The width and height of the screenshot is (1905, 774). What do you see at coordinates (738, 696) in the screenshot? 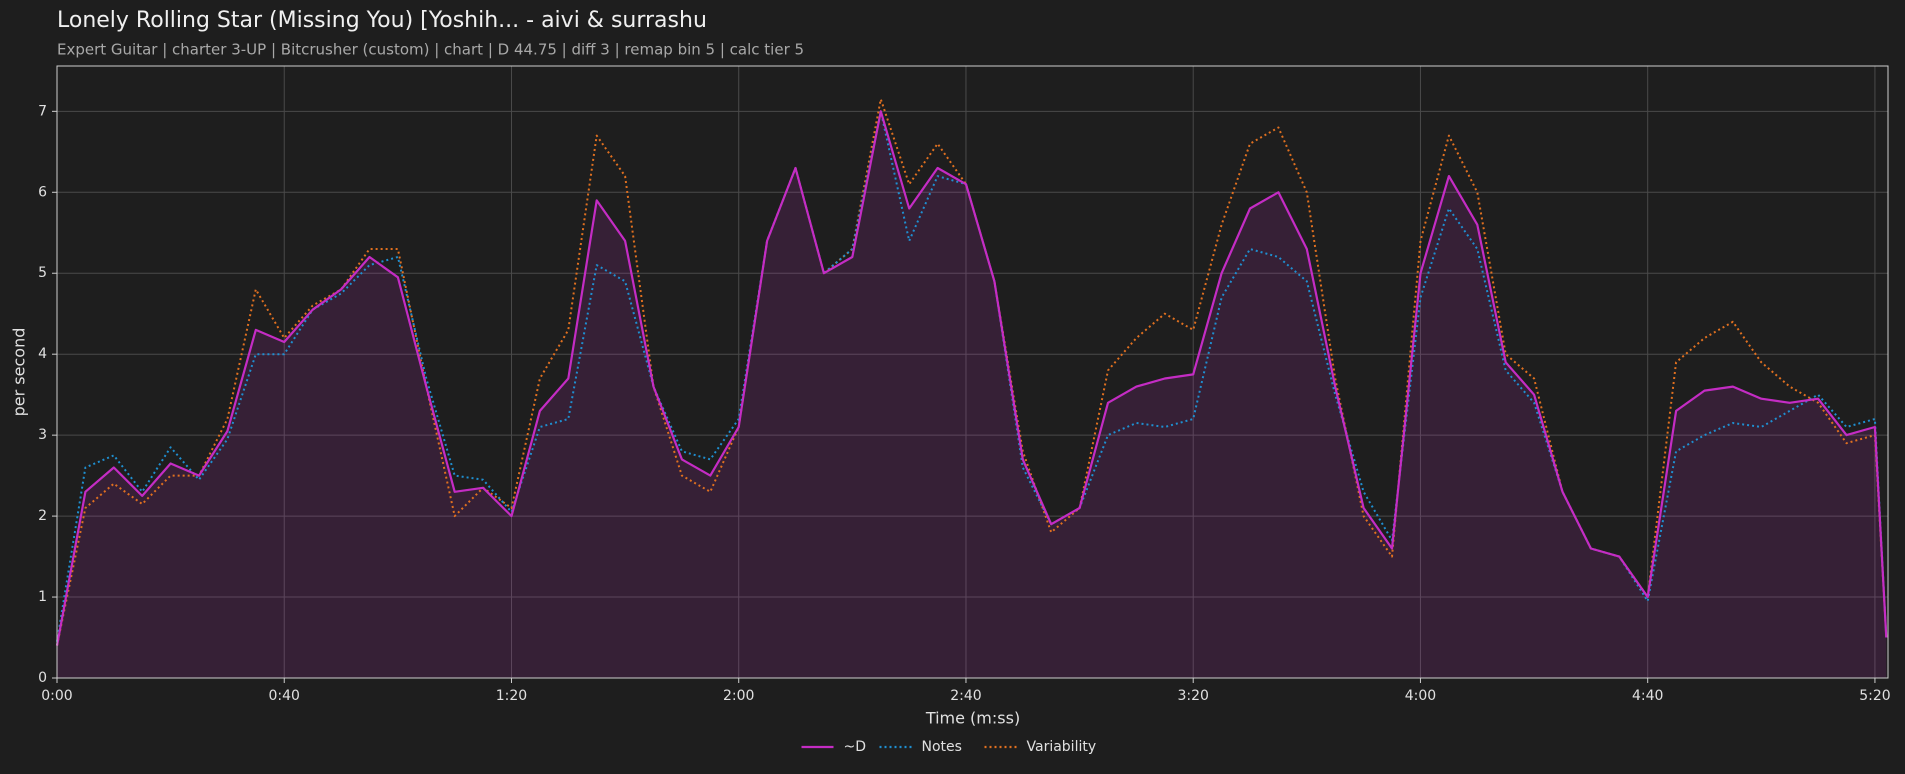
I see `x-tick-label: 2:00` at bounding box center [738, 696].